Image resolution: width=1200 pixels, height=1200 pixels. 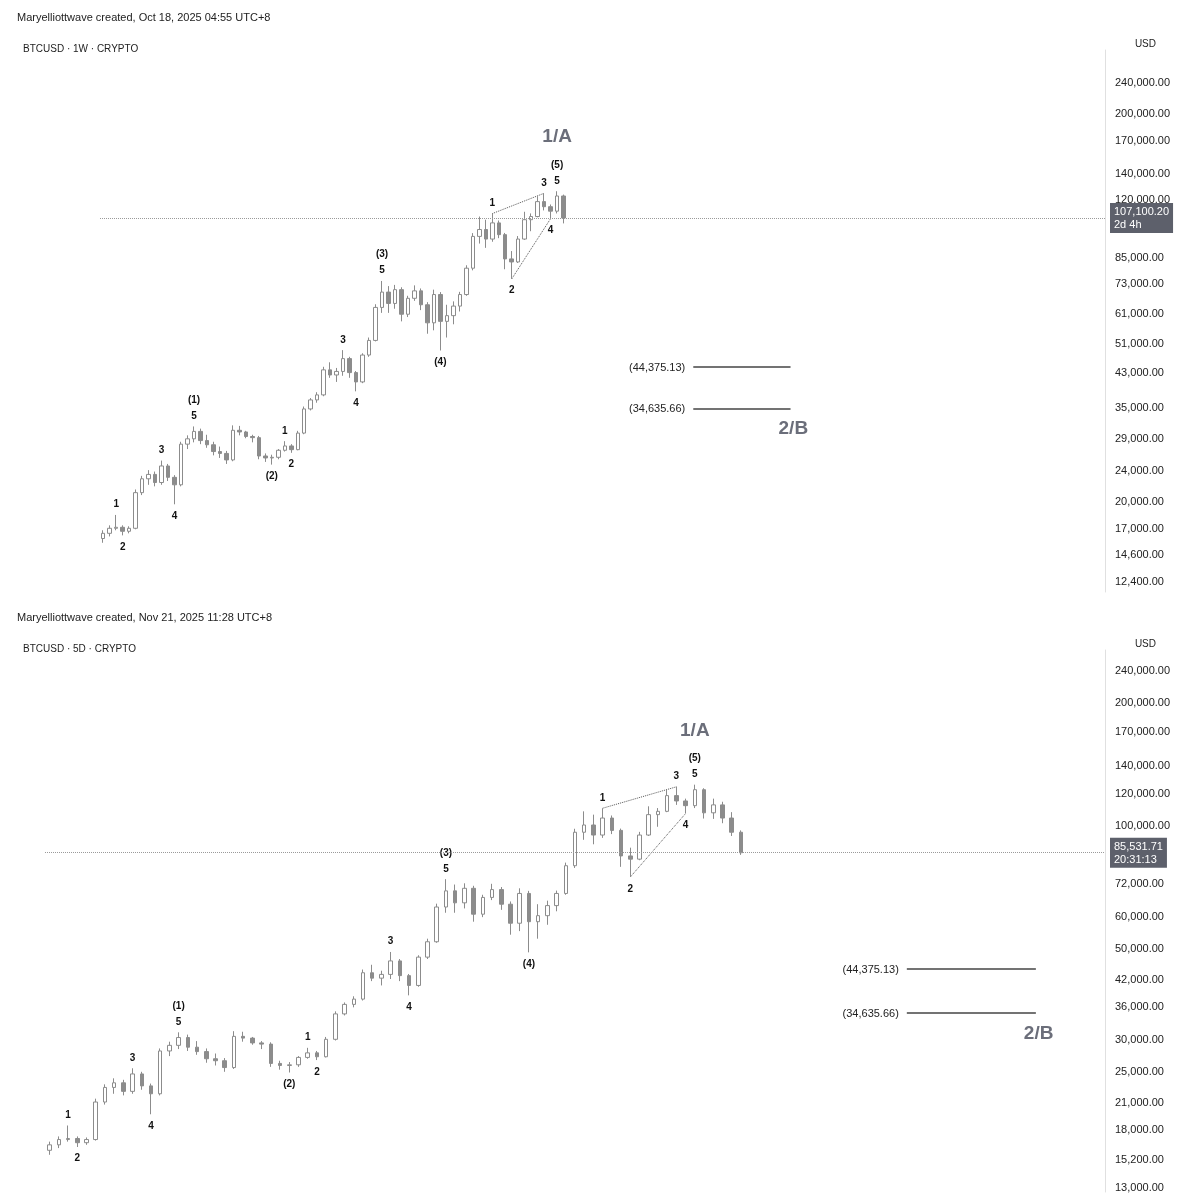 I want to click on y-axis-title: USD, so click(x=1145, y=43).